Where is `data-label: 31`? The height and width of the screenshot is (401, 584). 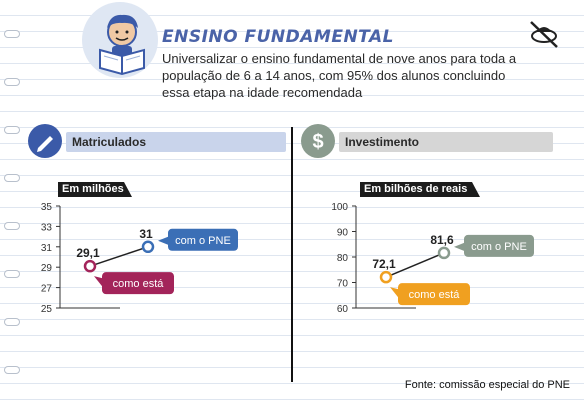 data-label: 31 is located at coordinates (146, 234).